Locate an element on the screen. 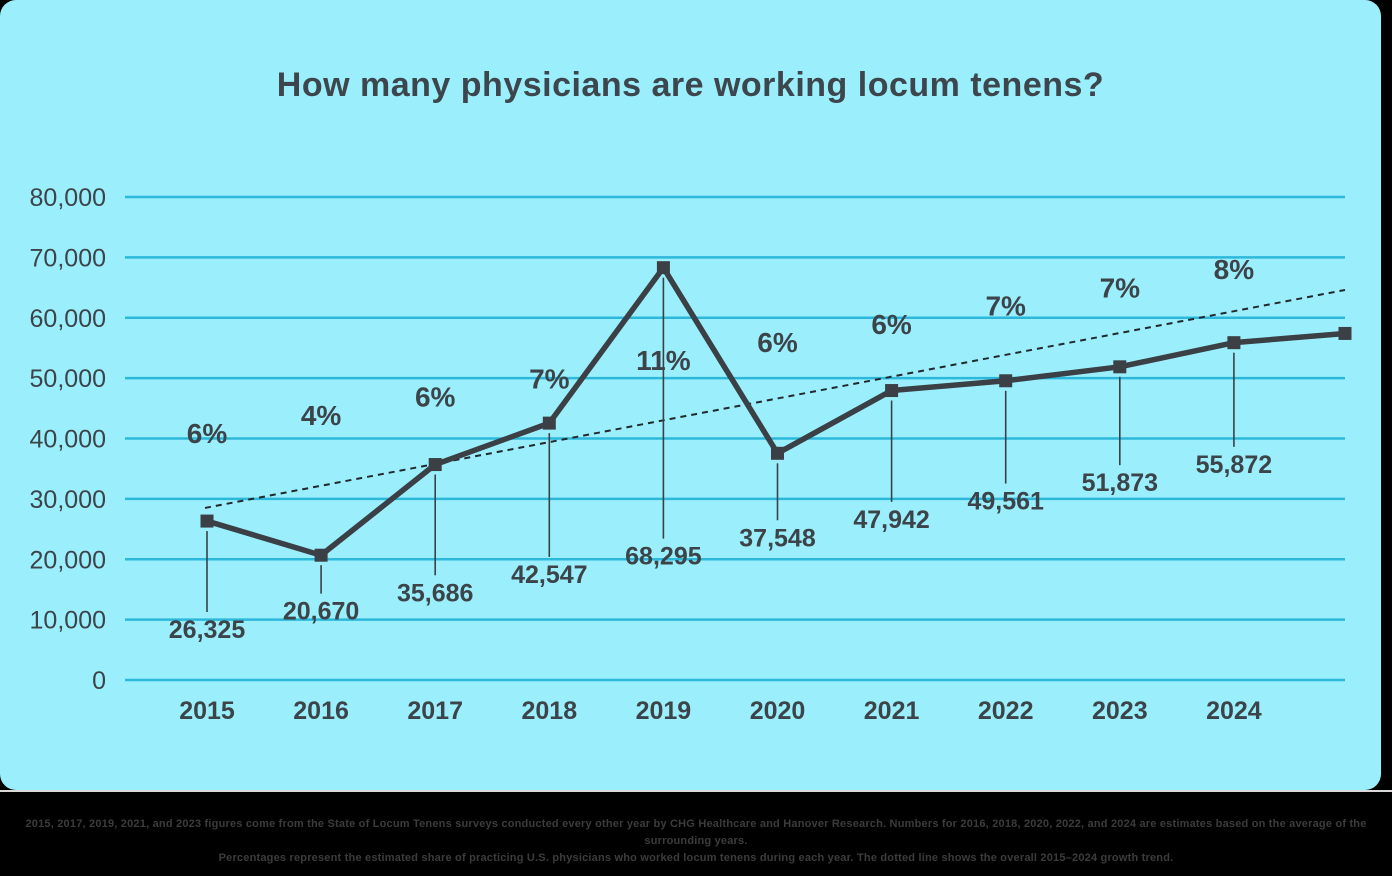 This screenshot has height=876, width=1392. value-label: 35,686 is located at coordinates (435, 593).